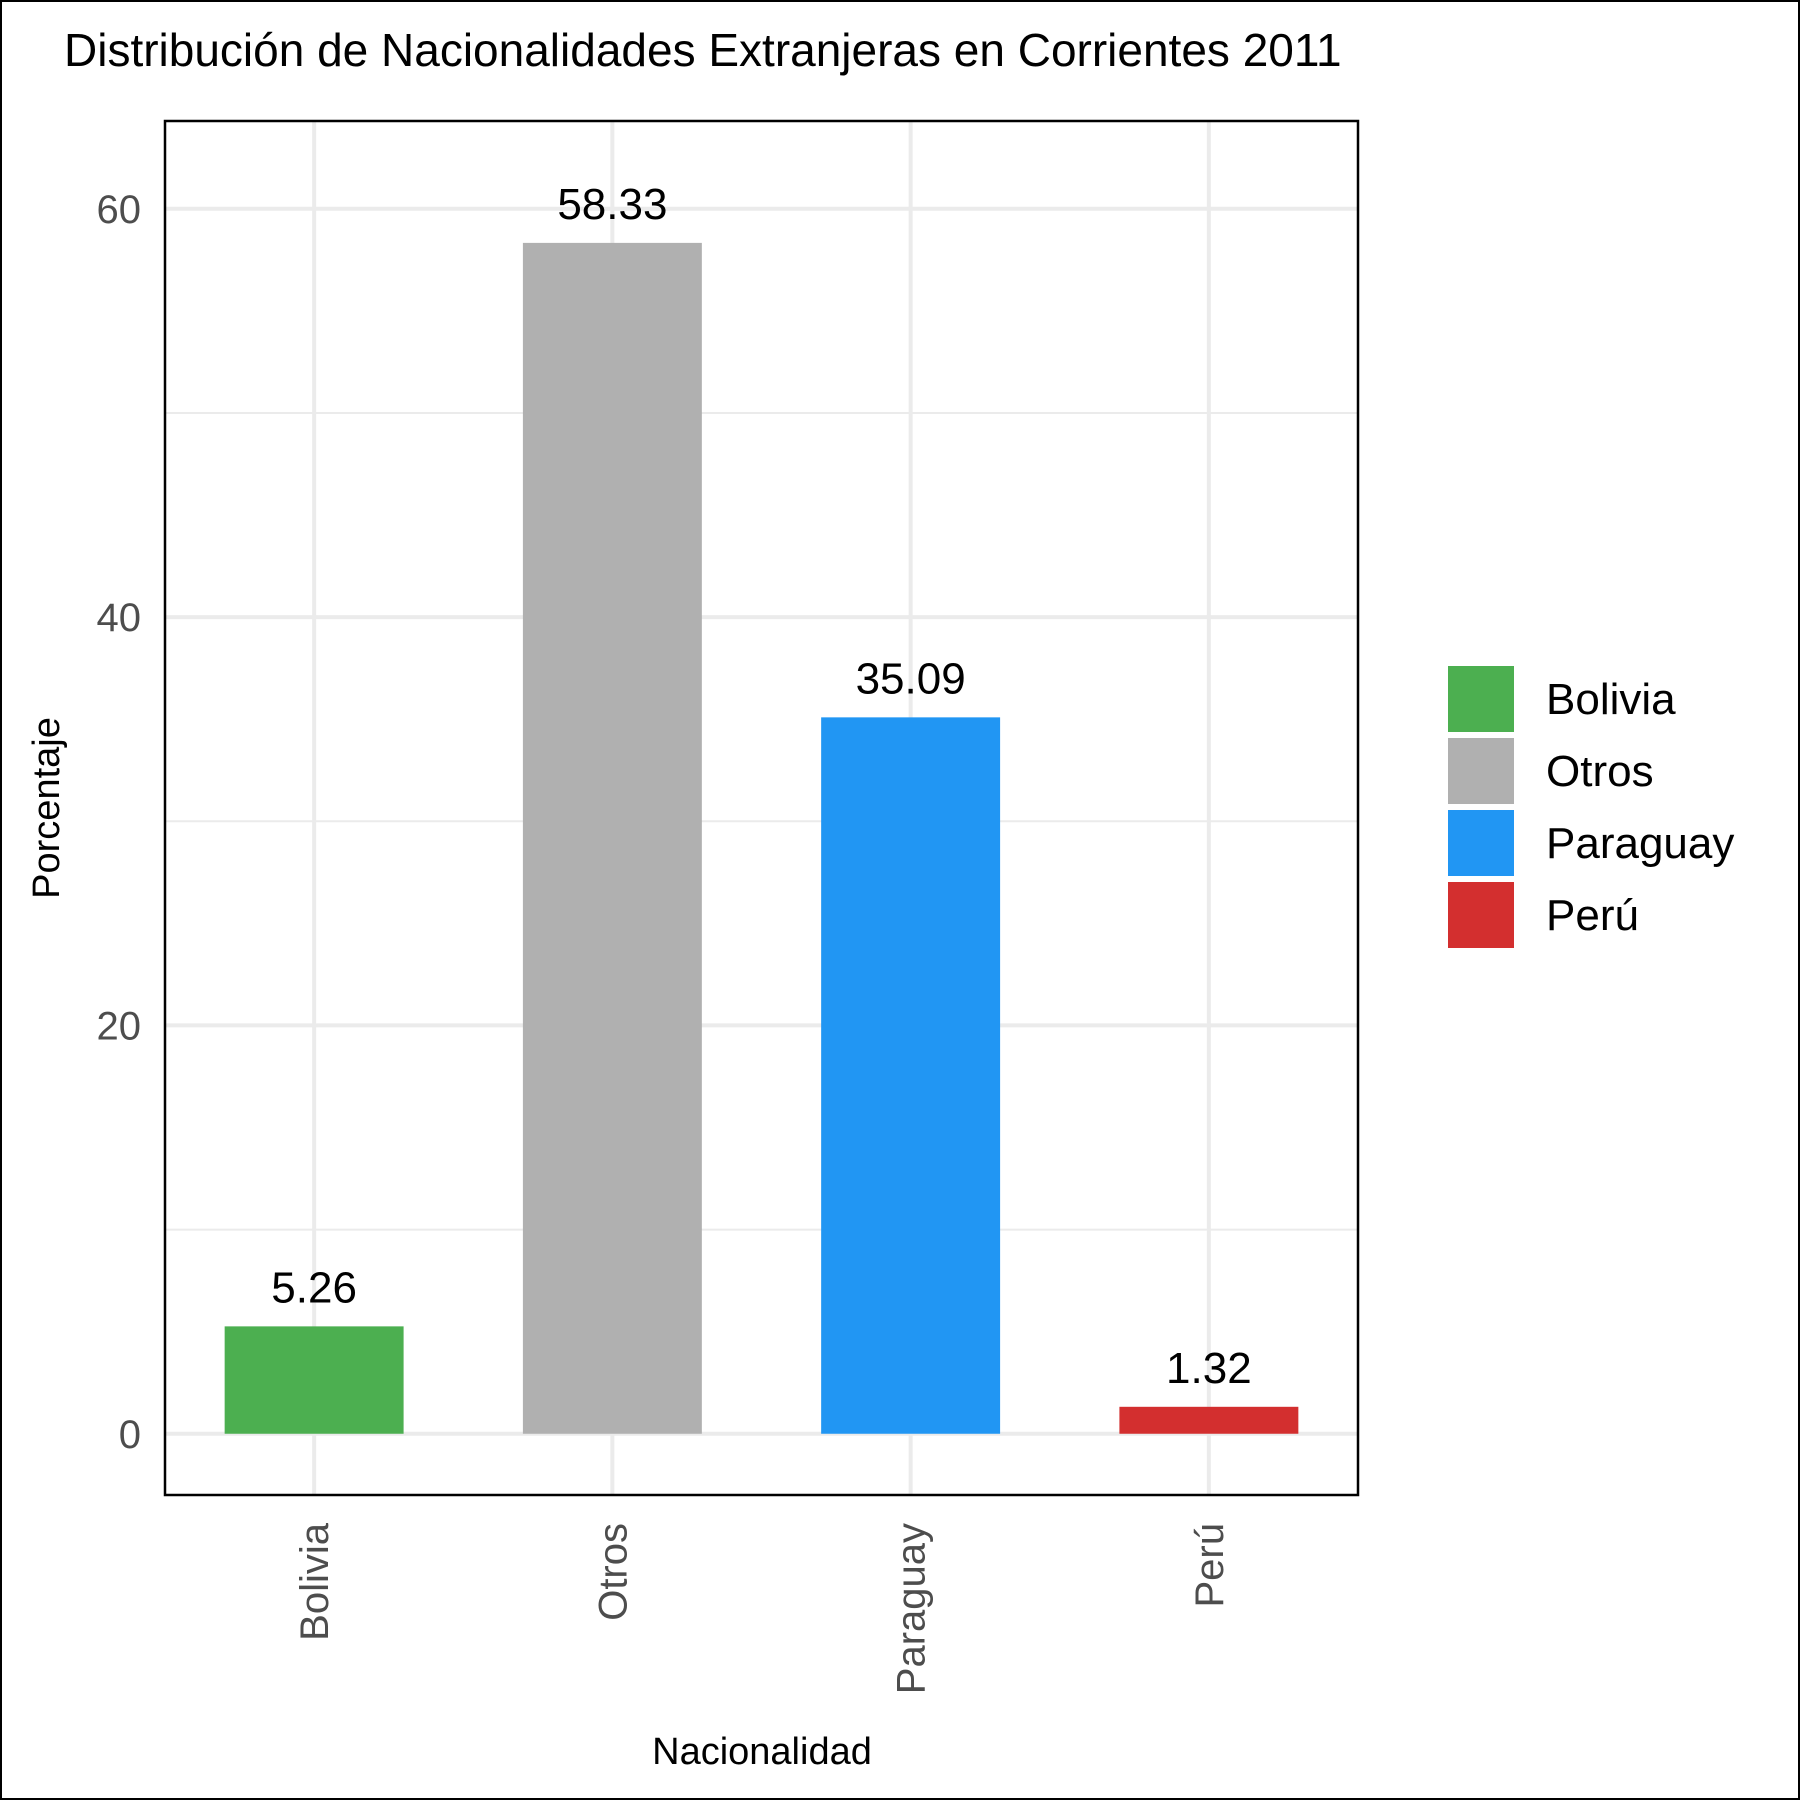 The width and height of the screenshot is (1800, 1802). I want to click on data-label: 58.33, so click(612, 204).